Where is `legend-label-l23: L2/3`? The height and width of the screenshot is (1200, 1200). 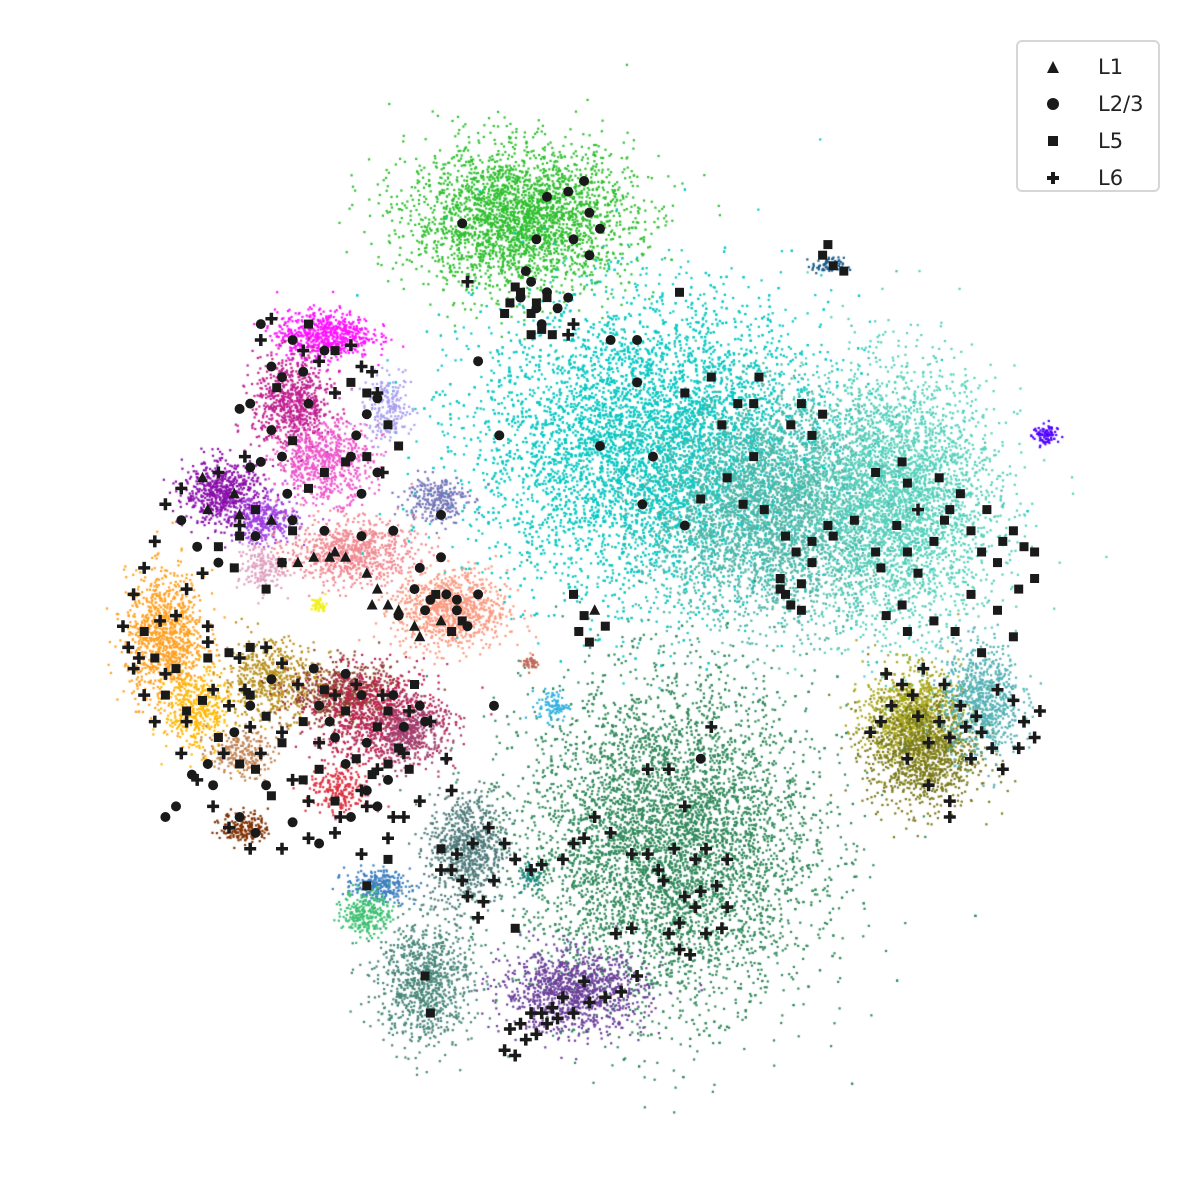
legend-label-l23: L2/3 is located at coordinates (1121, 103).